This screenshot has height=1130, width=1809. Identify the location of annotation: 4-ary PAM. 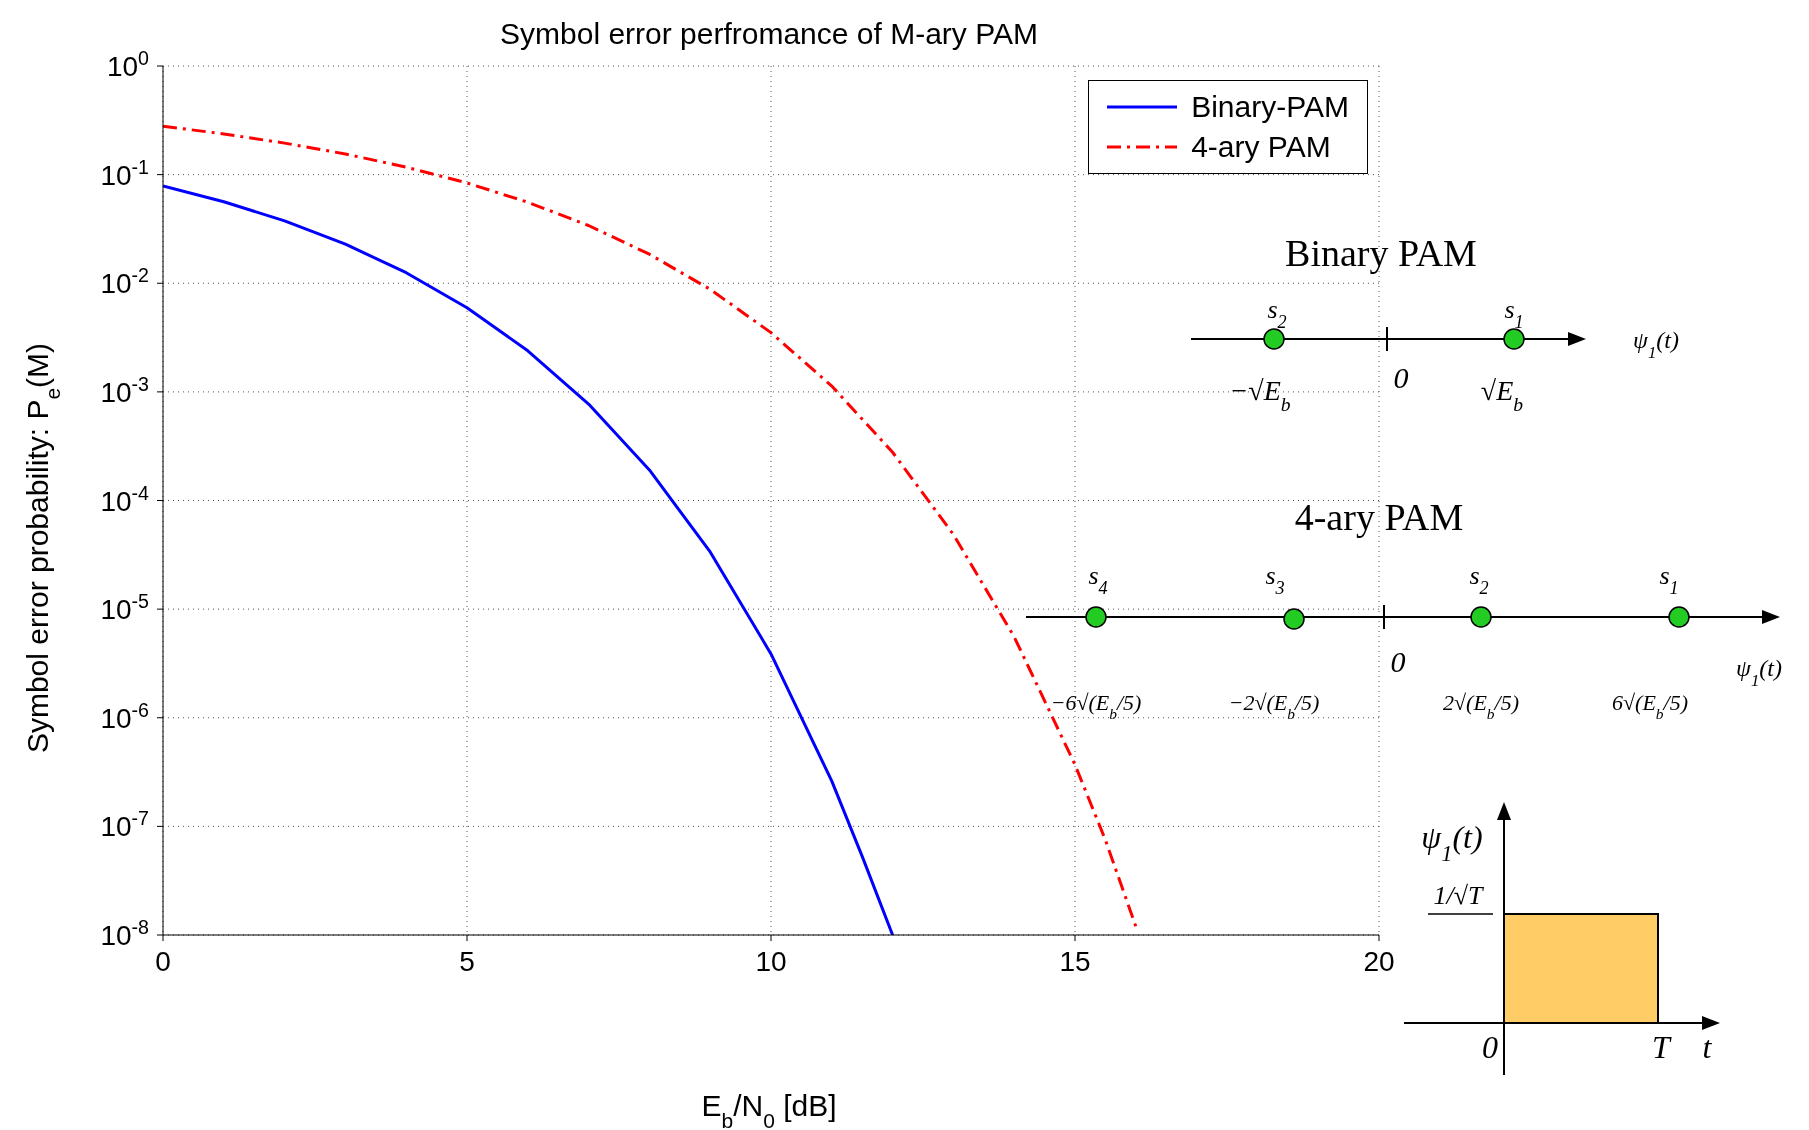
(1379, 517).